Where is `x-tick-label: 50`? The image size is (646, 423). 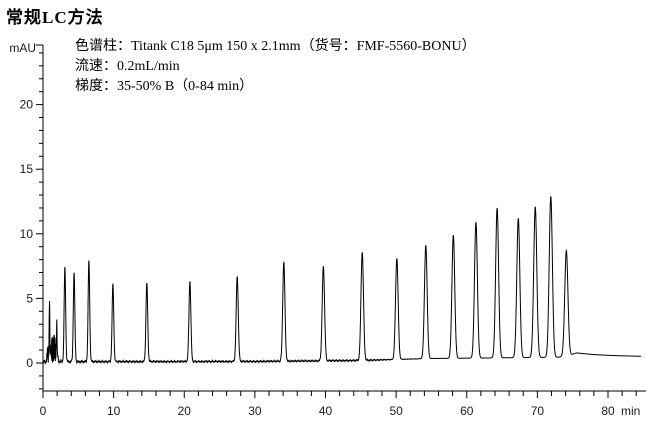
x-tick-label: 50 is located at coordinates (396, 411).